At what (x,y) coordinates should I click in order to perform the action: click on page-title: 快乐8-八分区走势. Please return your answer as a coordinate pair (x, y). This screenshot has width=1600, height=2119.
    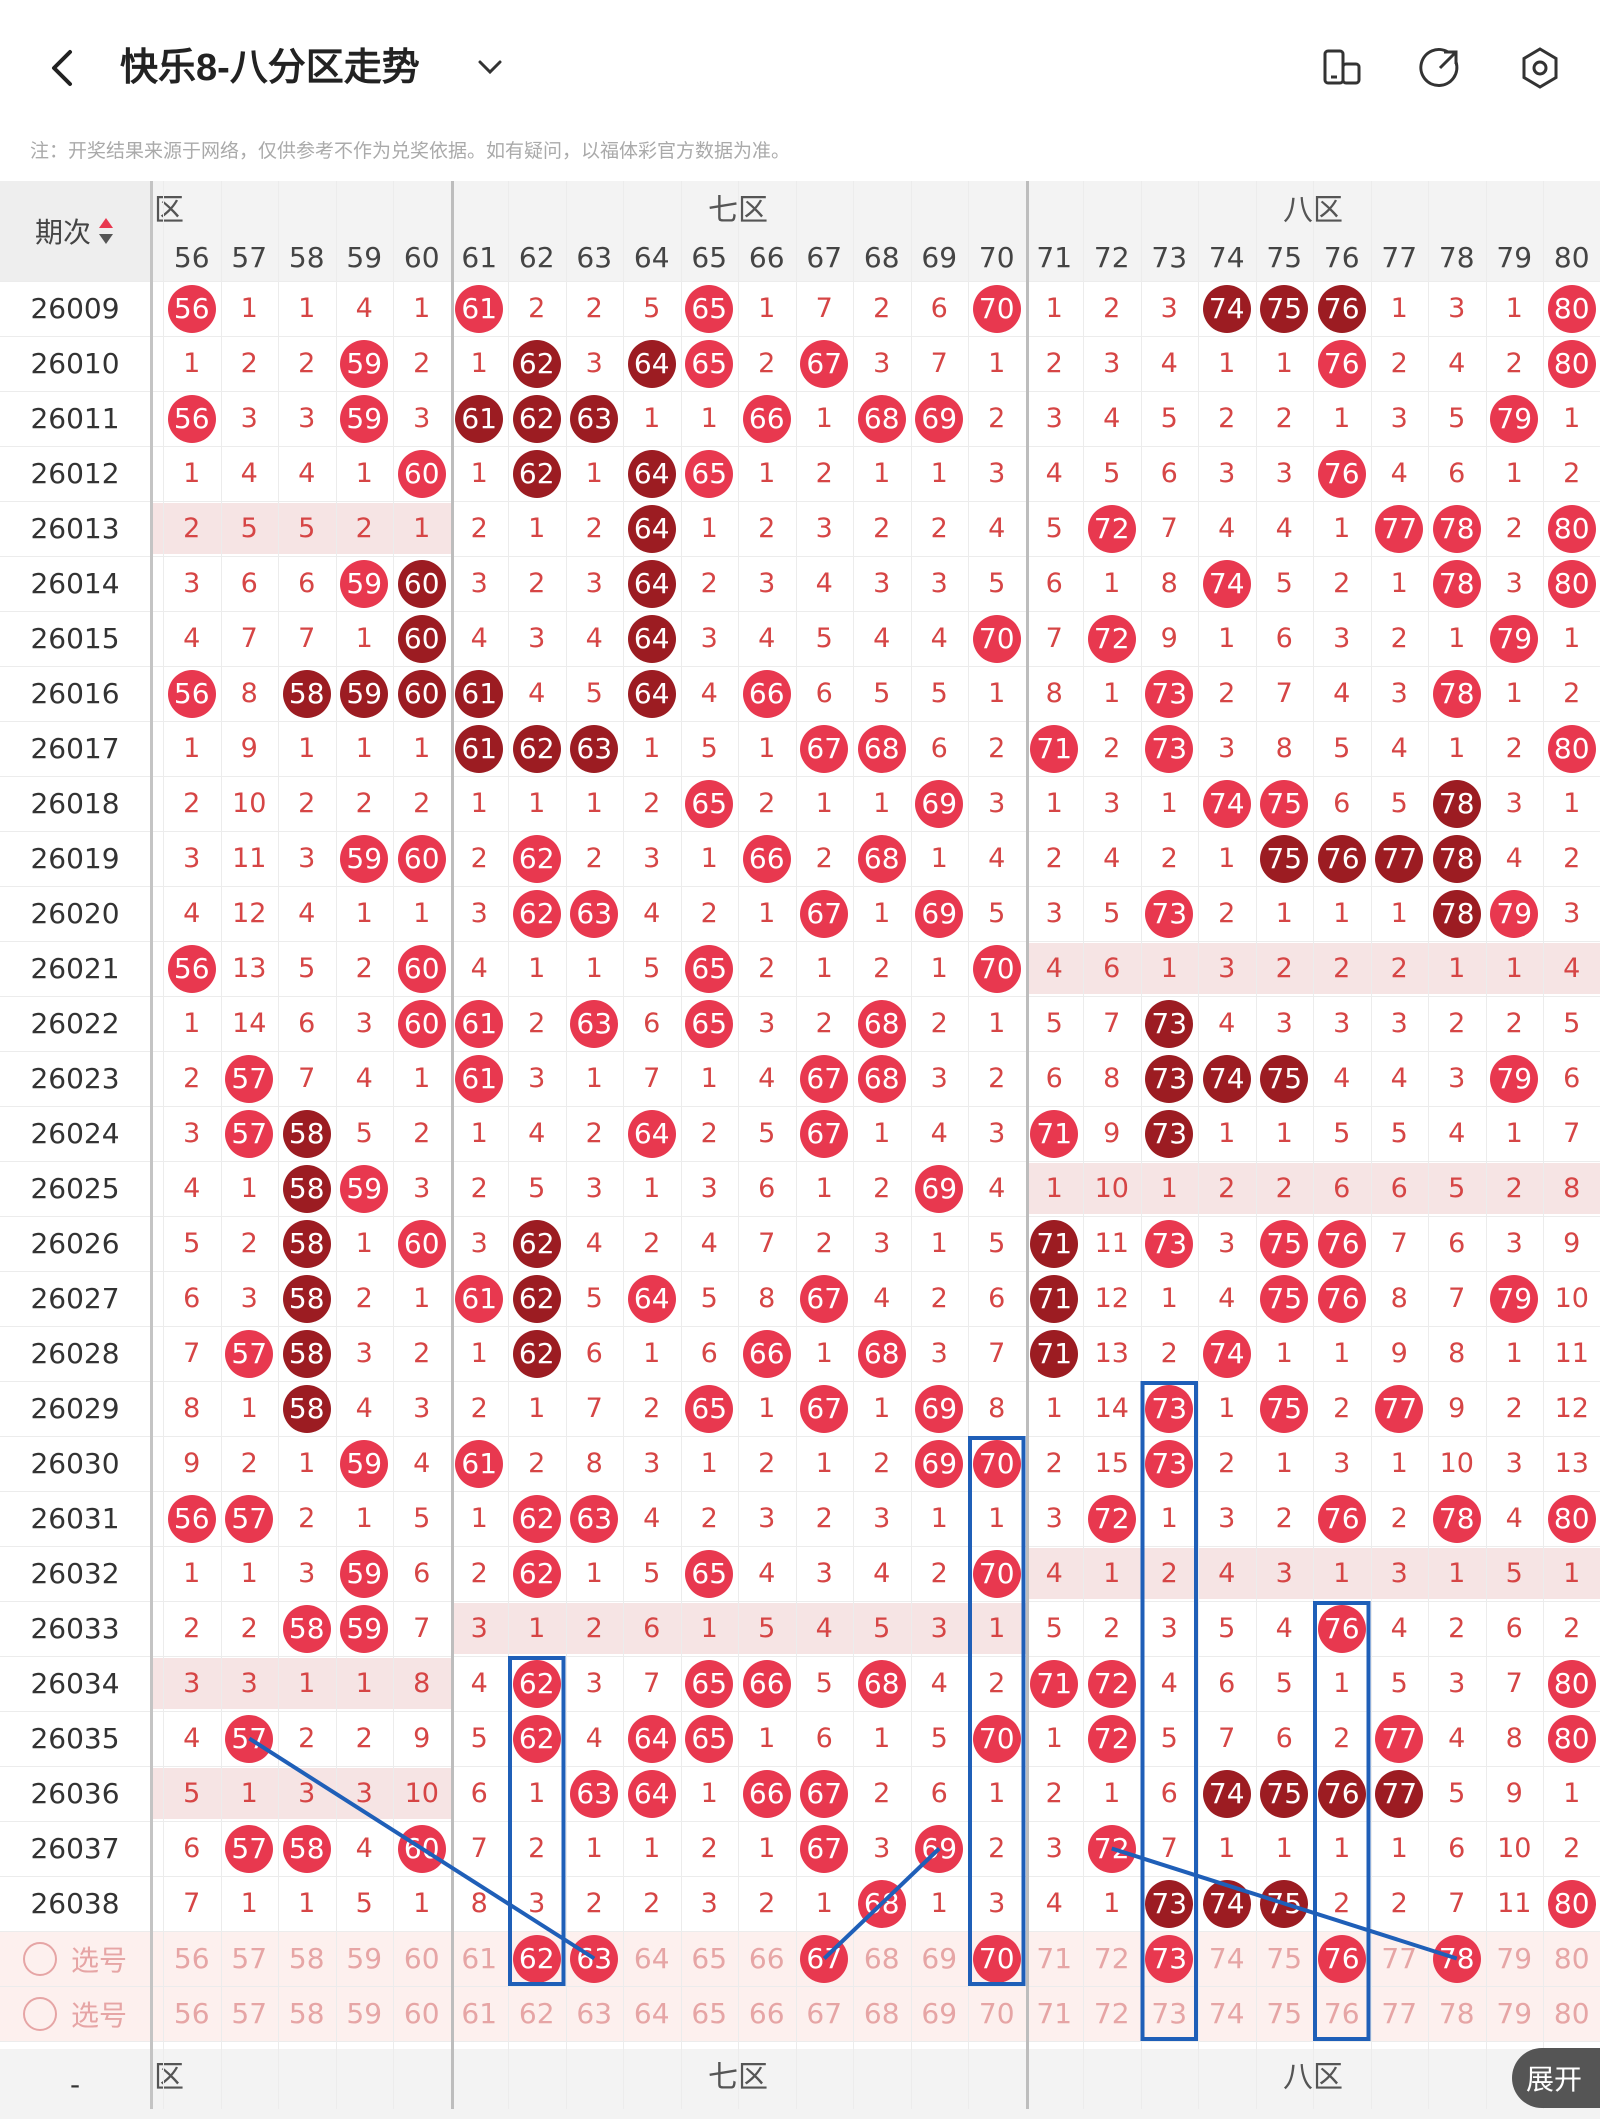
    Looking at the image, I should click on (270, 68).